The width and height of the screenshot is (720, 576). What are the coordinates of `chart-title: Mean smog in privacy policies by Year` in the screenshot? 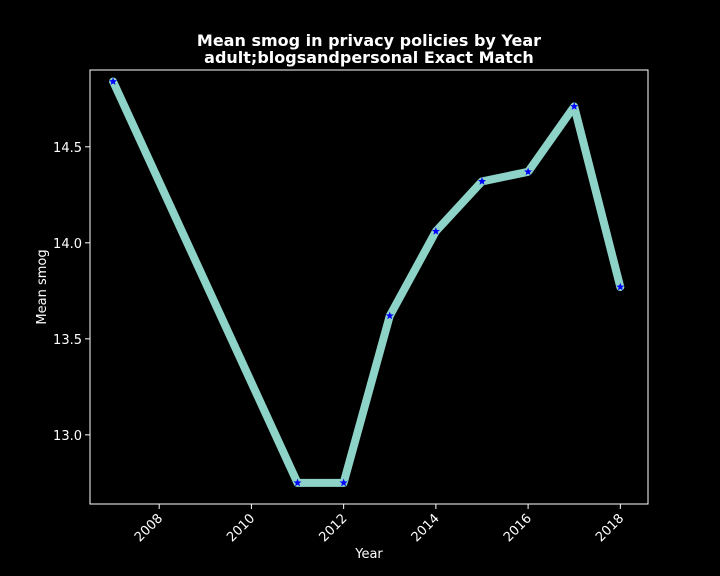 It's located at (369, 40).